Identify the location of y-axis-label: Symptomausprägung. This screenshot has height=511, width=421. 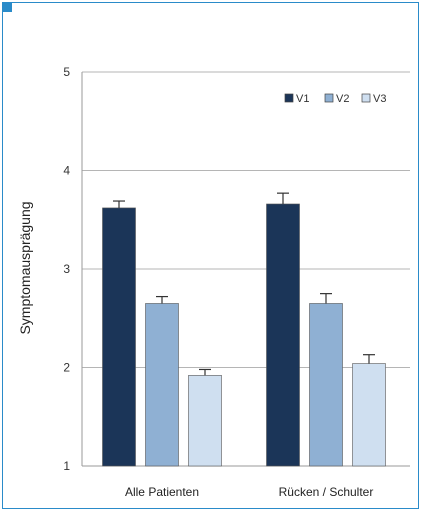
(25, 267).